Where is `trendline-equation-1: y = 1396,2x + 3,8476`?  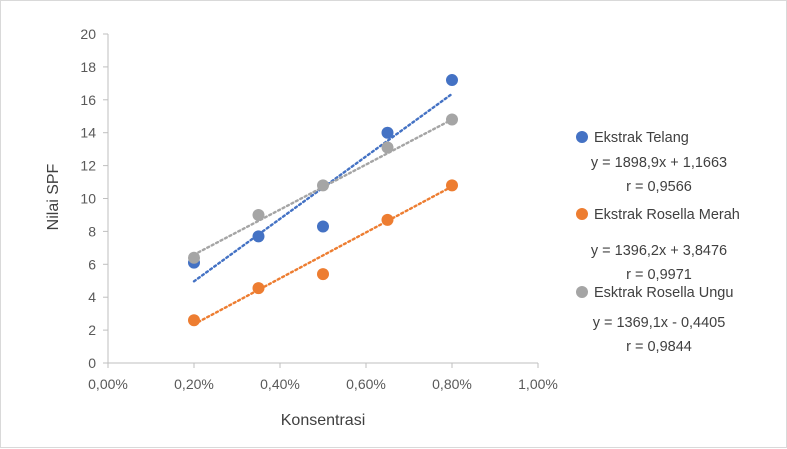 trendline-equation-1: y = 1396,2x + 3,8476 is located at coordinates (659, 251).